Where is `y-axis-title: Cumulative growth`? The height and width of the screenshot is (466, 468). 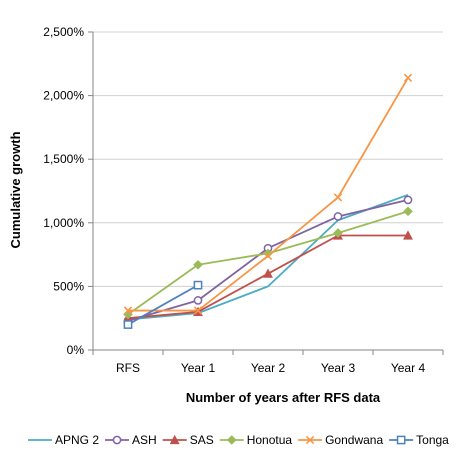 y-axis-title: Cumulative growth is located at coordinates (15, 189).